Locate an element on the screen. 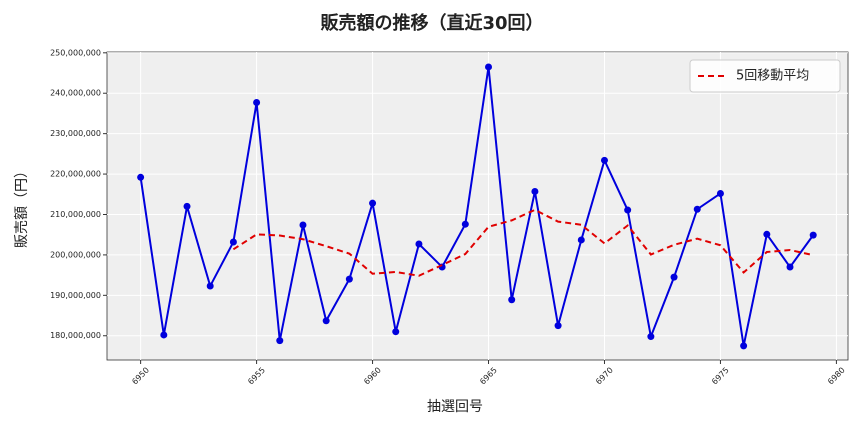  x-tick-label: 6955 is located at coordinates (256, 376).